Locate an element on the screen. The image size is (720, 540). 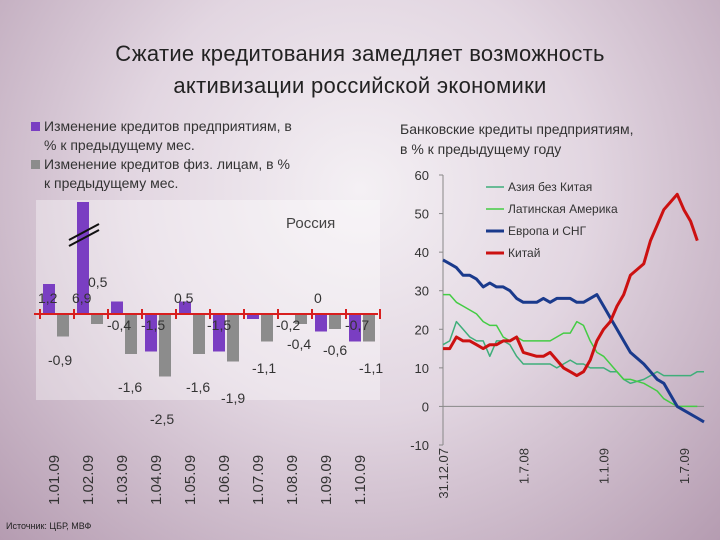
data-label-enterprise: 6,9 is located at coordinates (82, 298).